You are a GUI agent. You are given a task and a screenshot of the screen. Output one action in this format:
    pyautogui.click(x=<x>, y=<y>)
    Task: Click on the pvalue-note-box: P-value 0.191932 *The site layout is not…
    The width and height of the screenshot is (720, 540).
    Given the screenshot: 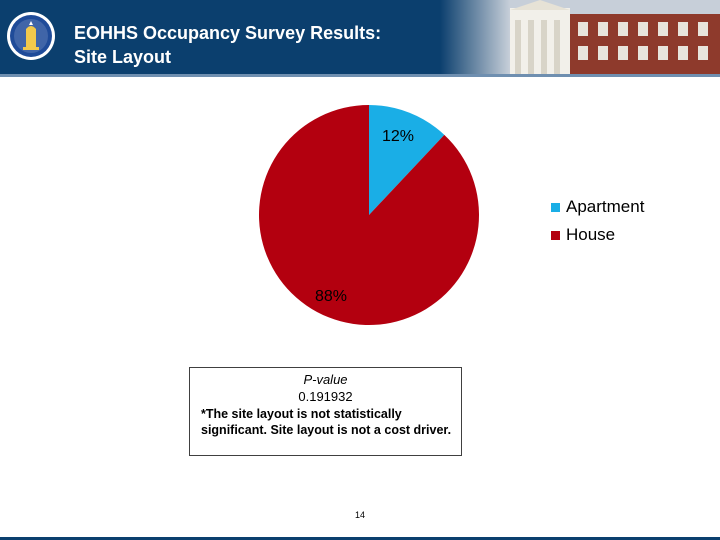 What is the action you would take?
    pyautogui.click(x=325, y=411)
    